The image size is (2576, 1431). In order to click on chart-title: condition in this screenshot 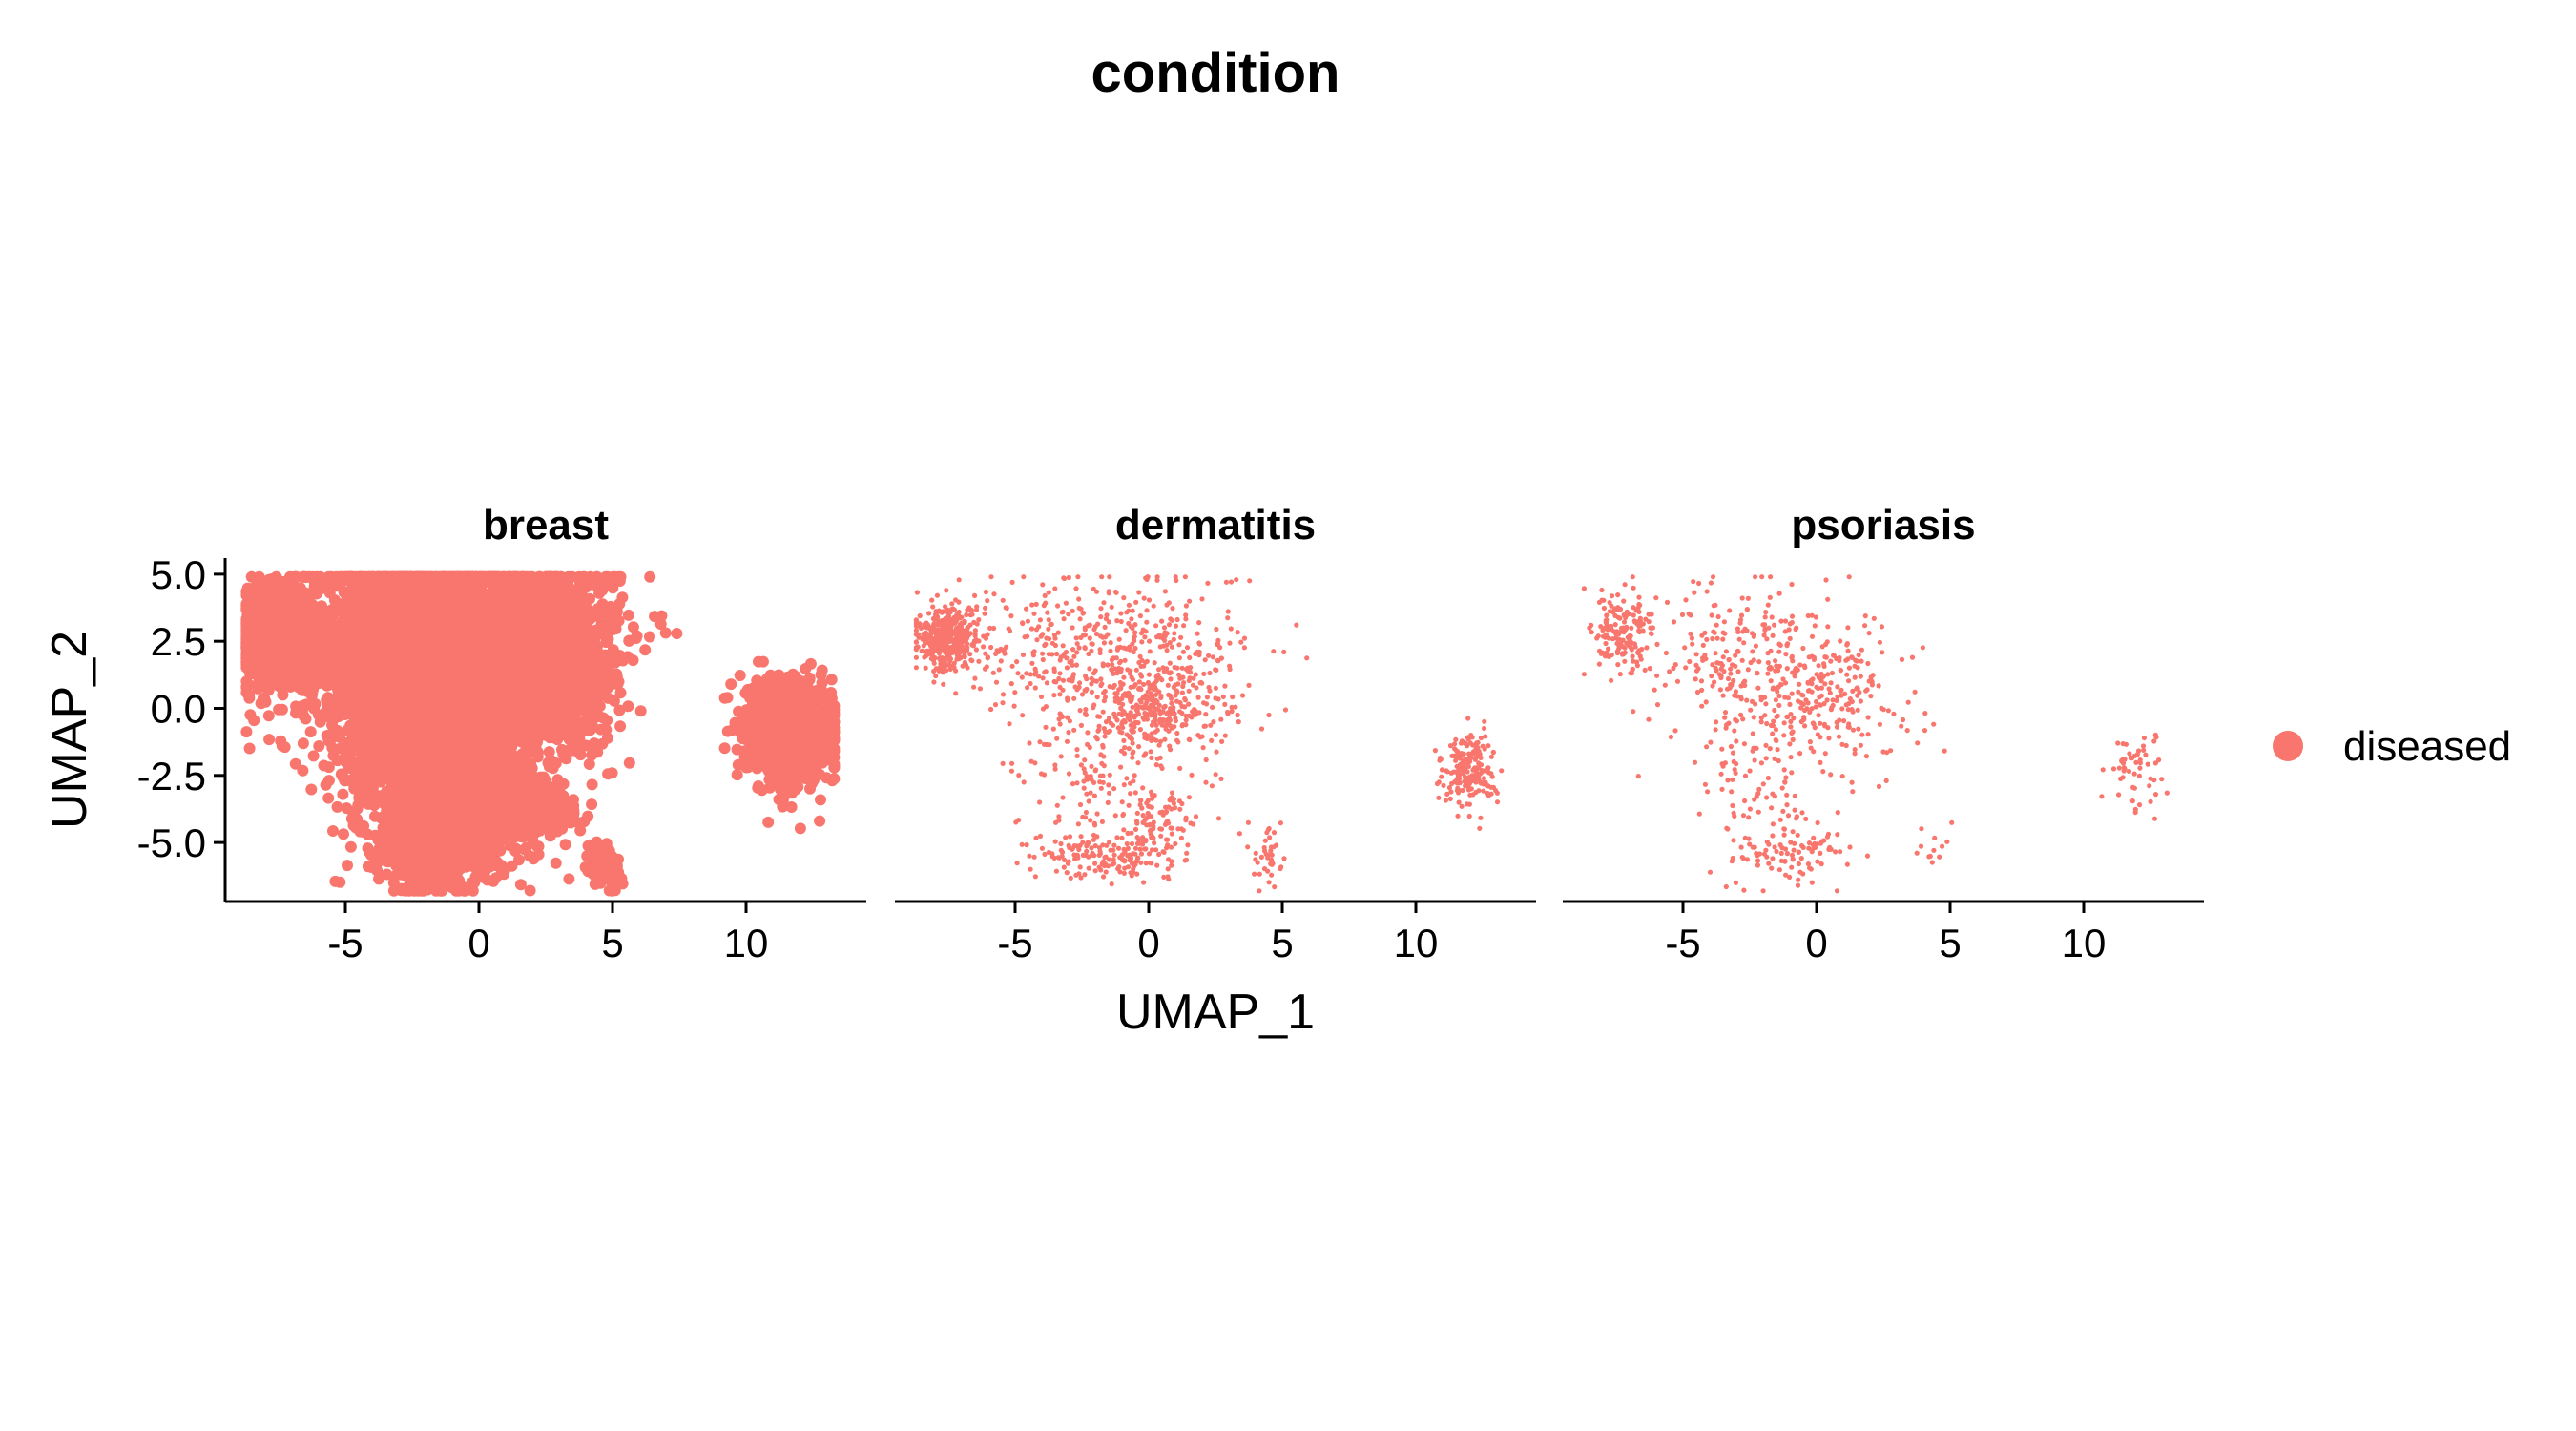, I will do `click(1215, 73)`.